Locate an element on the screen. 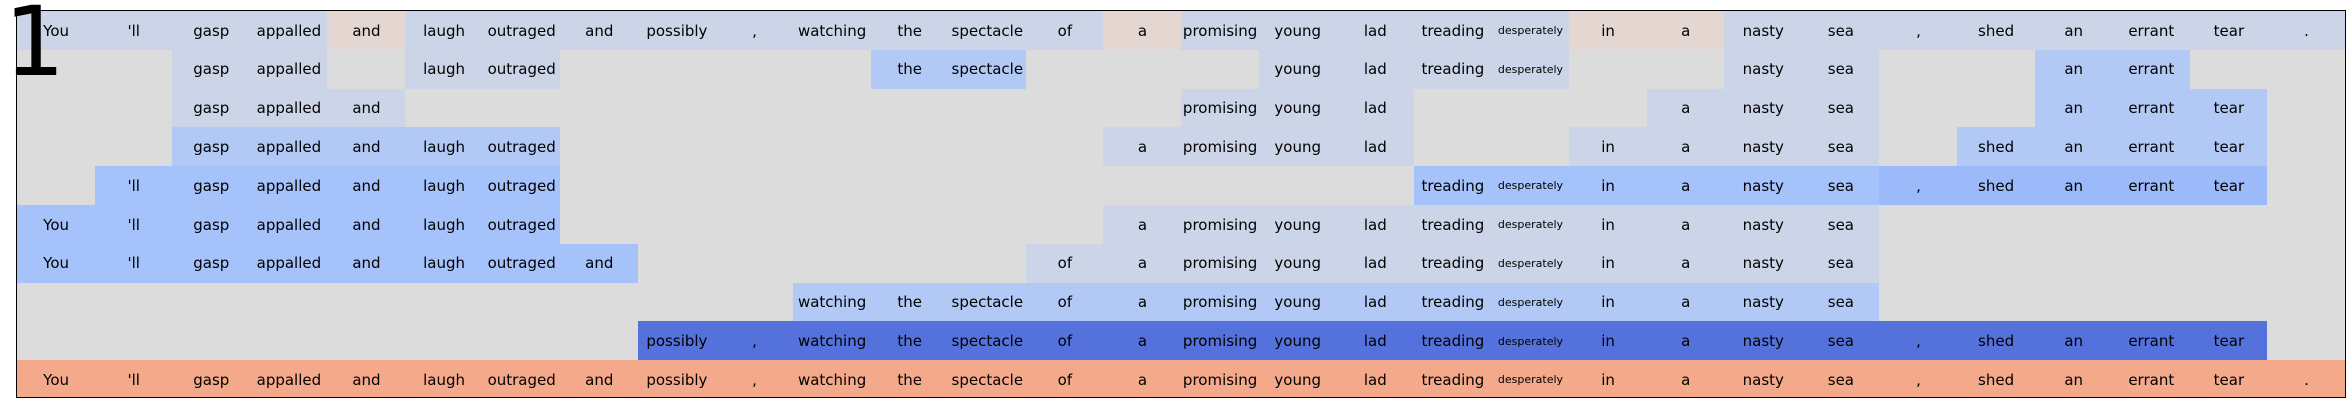 This screenshot has height=412, width=2349. token-cell: . is located at coordinates (2306, 31).